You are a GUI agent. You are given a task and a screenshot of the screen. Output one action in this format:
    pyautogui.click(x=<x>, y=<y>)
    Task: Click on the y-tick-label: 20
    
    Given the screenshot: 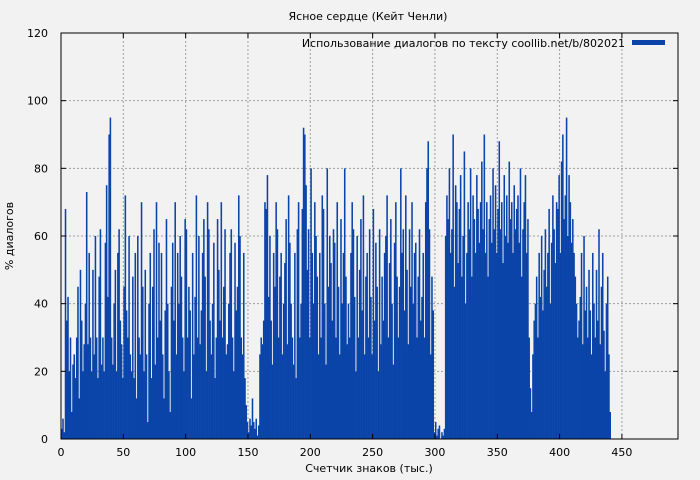 What is the action you would take?
    pyautogui.click(x=41, y=371)
    